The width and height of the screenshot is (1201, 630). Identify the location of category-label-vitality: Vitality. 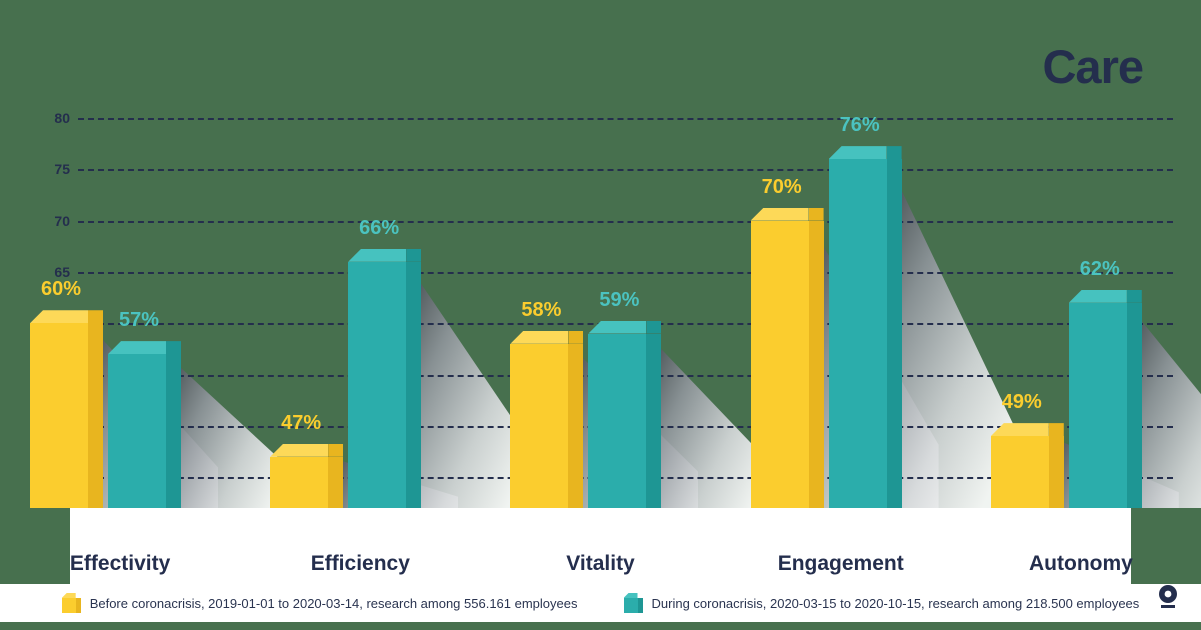
(600, 563).